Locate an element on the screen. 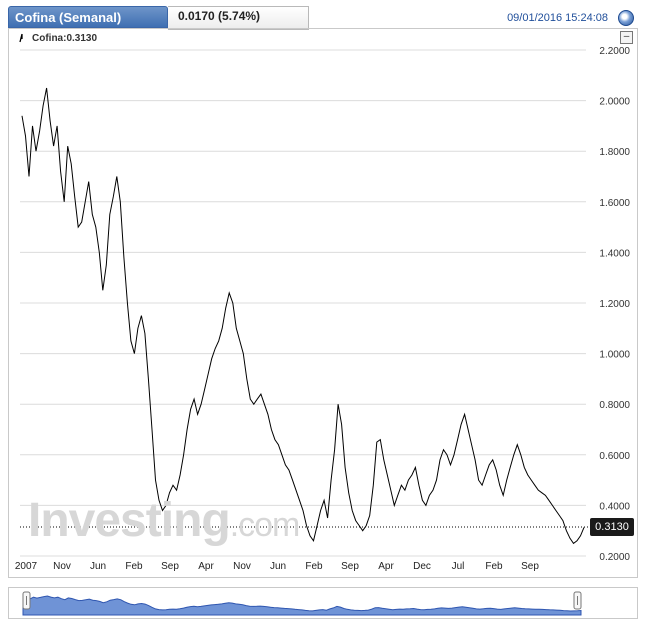 The height and width of the screenshot is (627, 650). series-line-icon is located at coordinates (21, 38).